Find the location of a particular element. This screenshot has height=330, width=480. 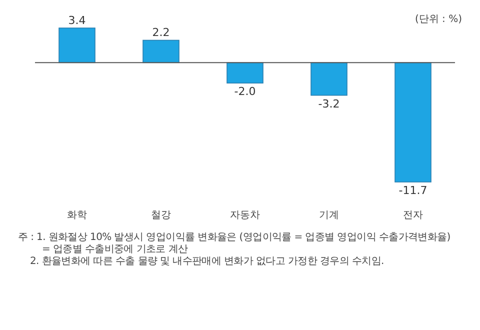

data-label: -2.0 is located at coordinates (245, 91).